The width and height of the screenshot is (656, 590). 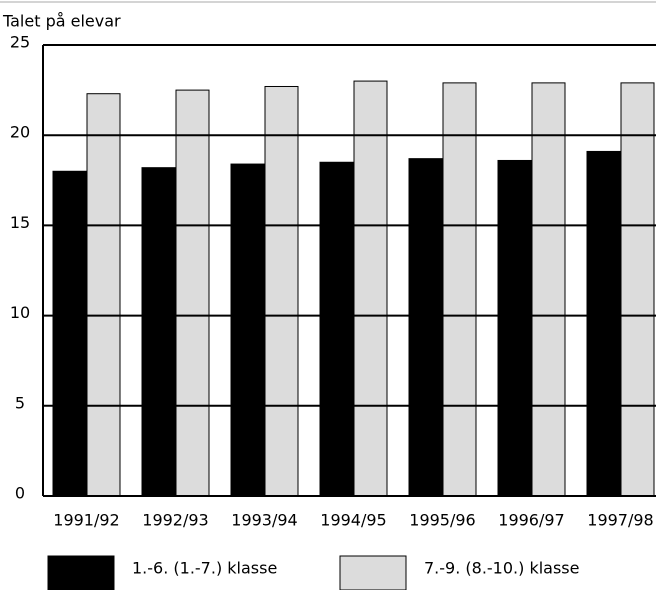 I want to click on y-tick-label: 20, so click(x=20, y=132).